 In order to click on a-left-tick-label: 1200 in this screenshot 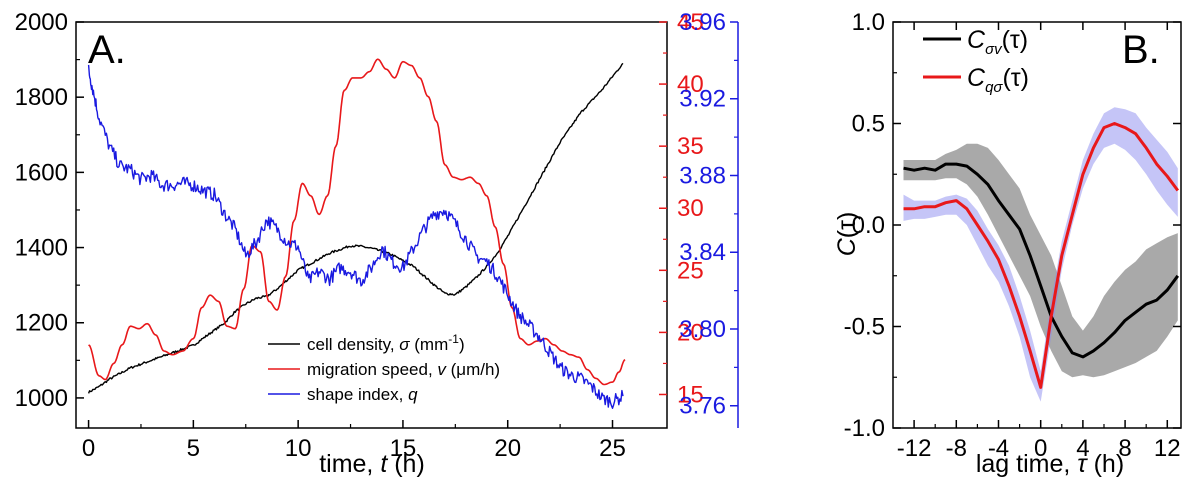, I will do `click(41, 323)`.